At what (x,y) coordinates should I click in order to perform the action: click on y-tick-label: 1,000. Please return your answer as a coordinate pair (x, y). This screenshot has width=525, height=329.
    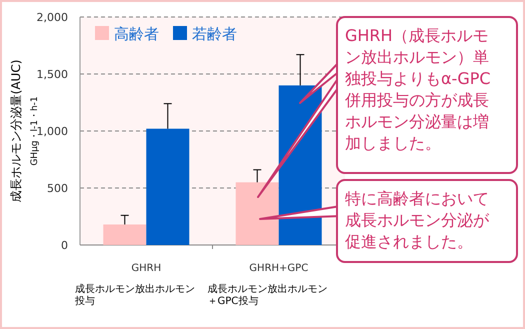
    Looking at the image, I should click on (52, 131).